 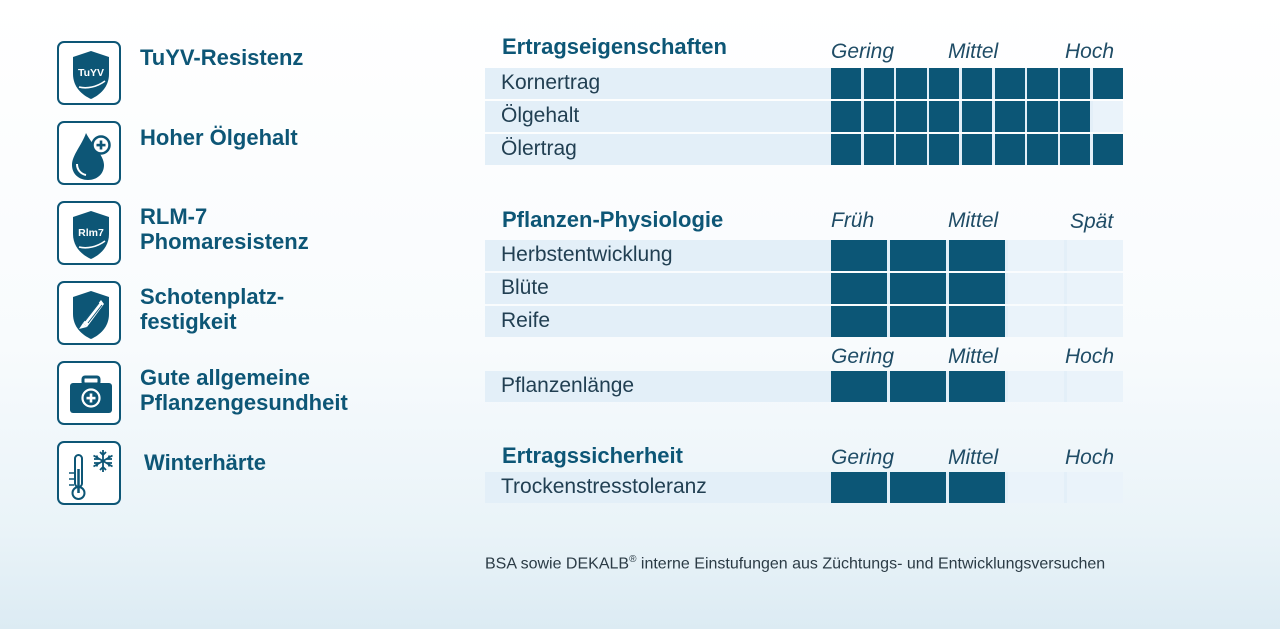 What do you see at coordinates (222, 57) in the screenshot?
I see `feature-label-tuyv: TuYV-Resistenz` at bounding box center [222, 57].